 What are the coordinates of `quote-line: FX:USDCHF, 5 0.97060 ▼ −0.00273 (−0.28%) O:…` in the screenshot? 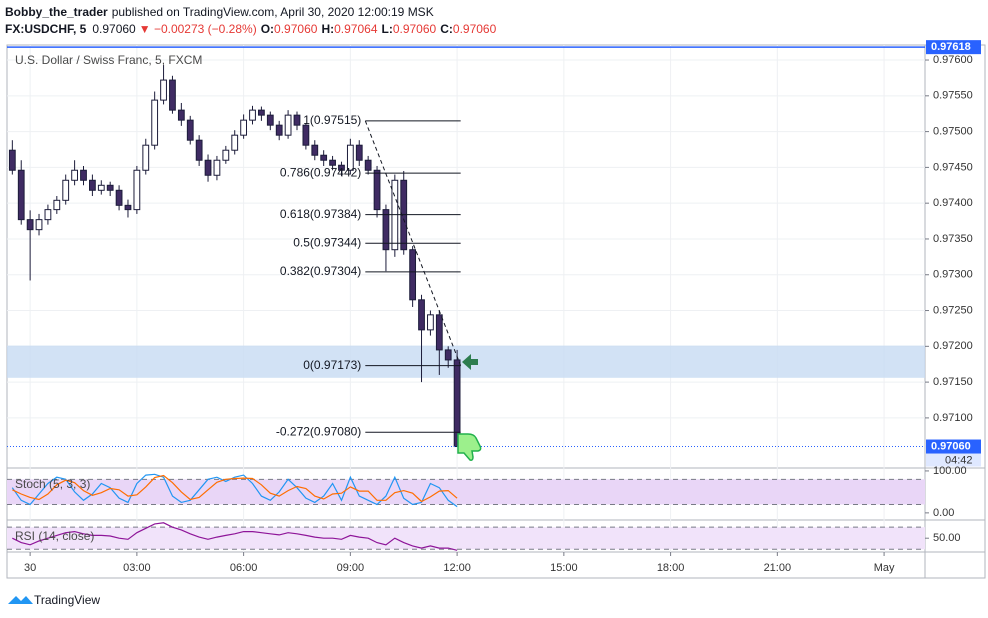 It's located at (251, 29).